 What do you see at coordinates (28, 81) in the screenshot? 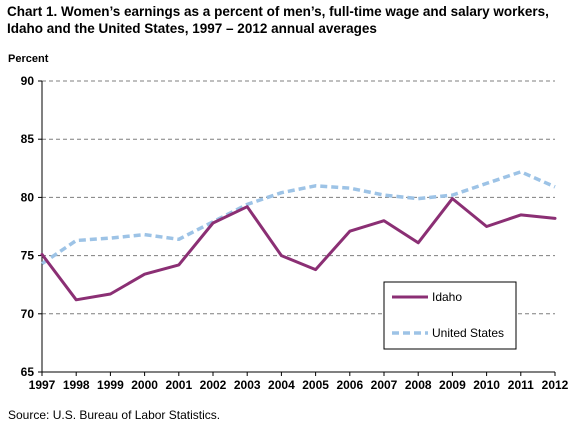
I see `y-tick-label: 90` at bounding box center [28, 81].